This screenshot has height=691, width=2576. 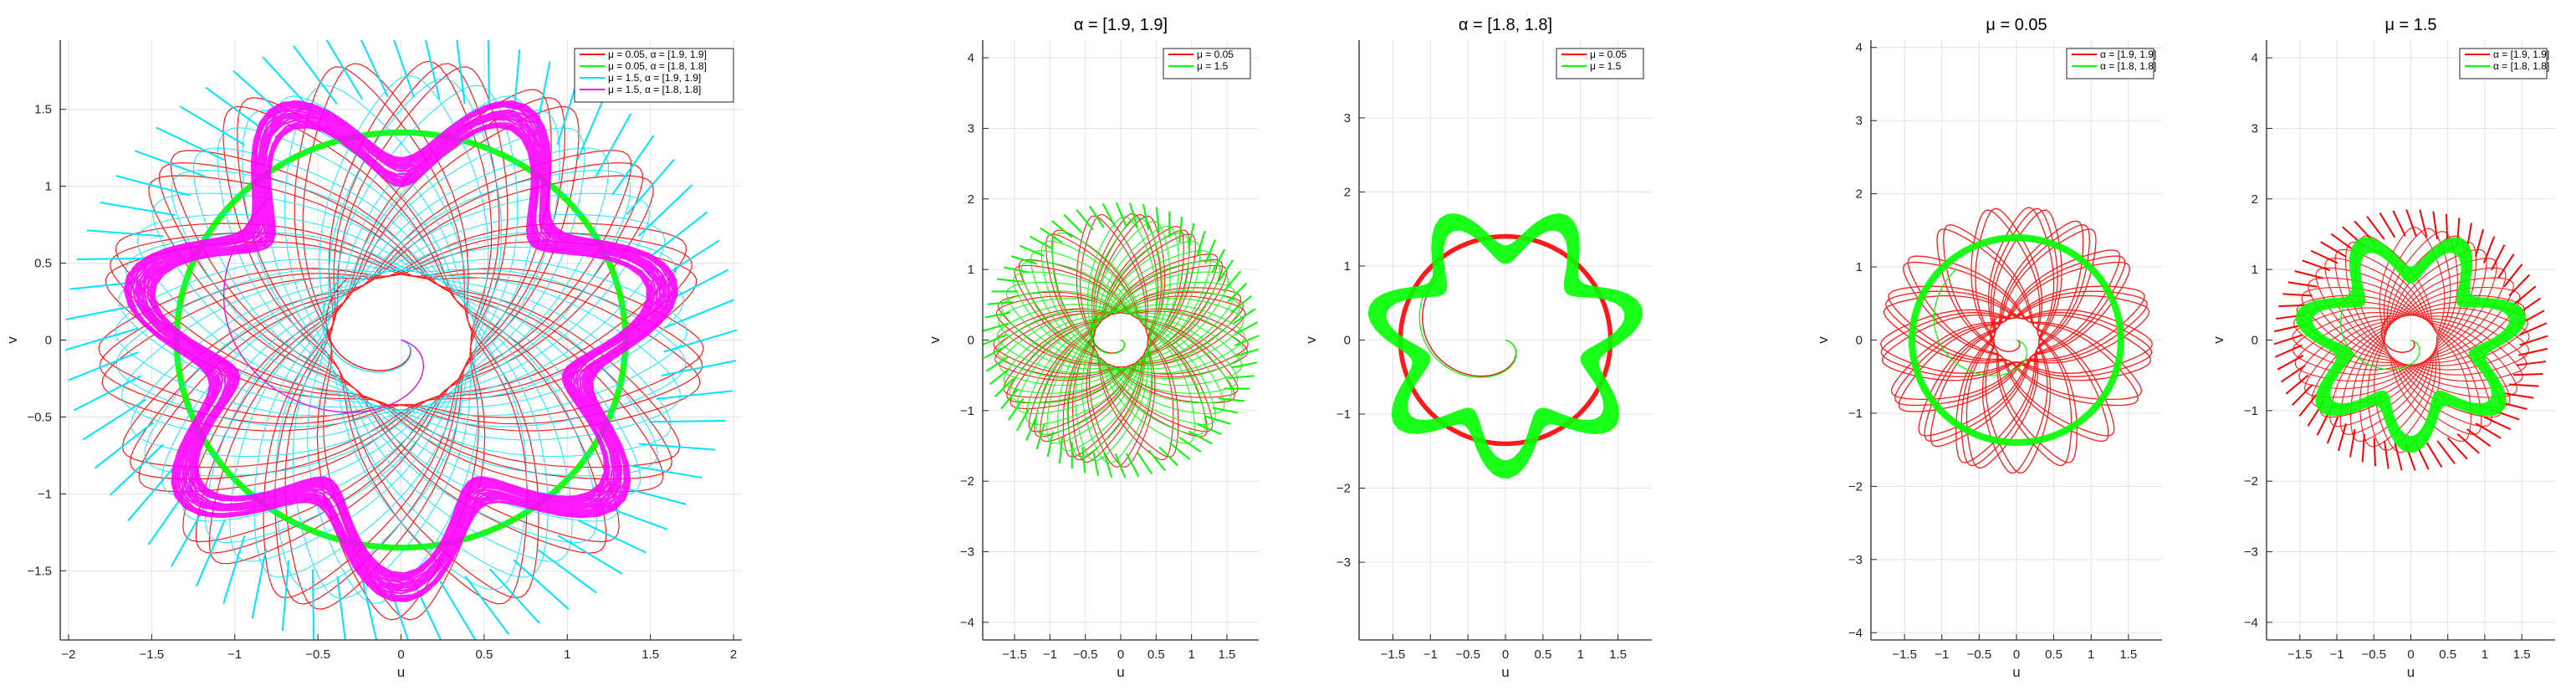 What do you see at coordinates (1542, 654) in the screenshot?
I see `x-tick-label: 0.5` at bounding box center [1542, 654].